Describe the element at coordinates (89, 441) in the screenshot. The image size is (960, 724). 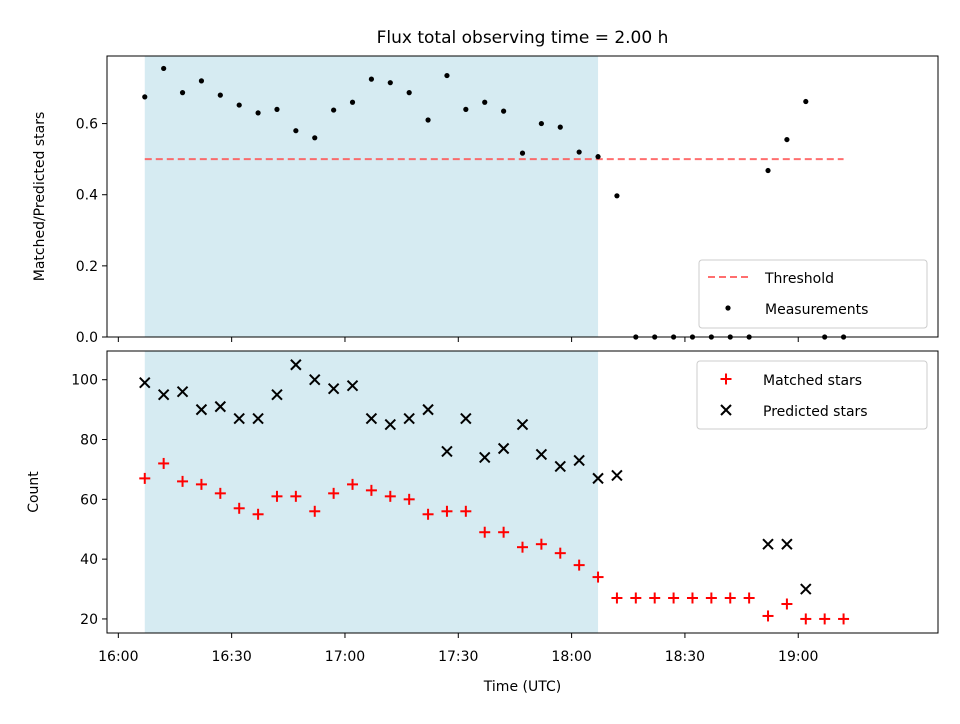
I see `bottom-y-tick-label: 80` at that location.